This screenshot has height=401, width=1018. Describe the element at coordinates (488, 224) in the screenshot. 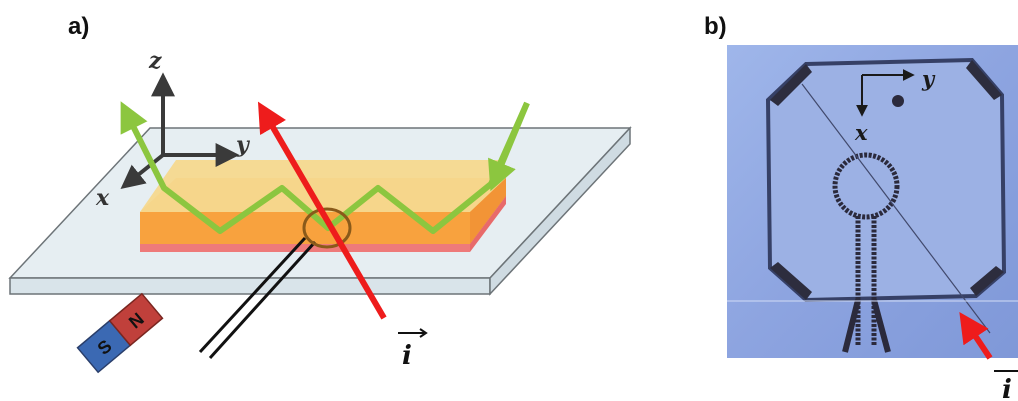

I see `film-bottom-stripe-side` at that location.